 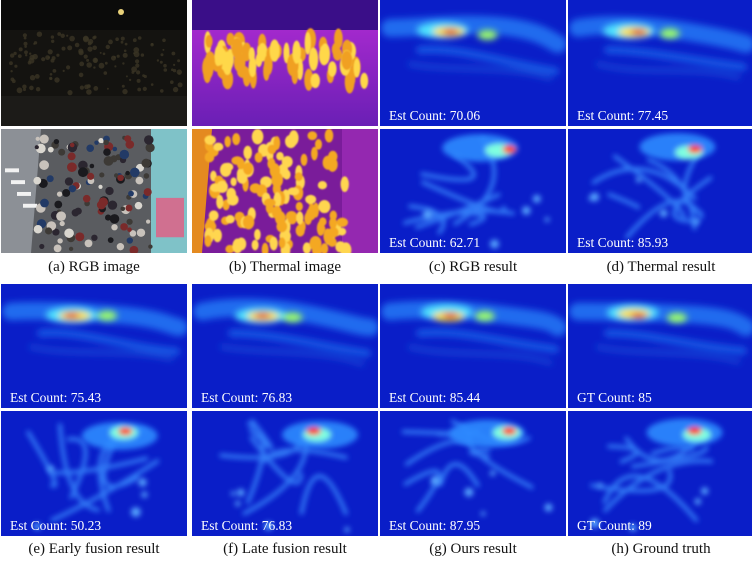 I want to click on panel-d-bottom: Est Count: 85.93, so click(x=660, y=191).